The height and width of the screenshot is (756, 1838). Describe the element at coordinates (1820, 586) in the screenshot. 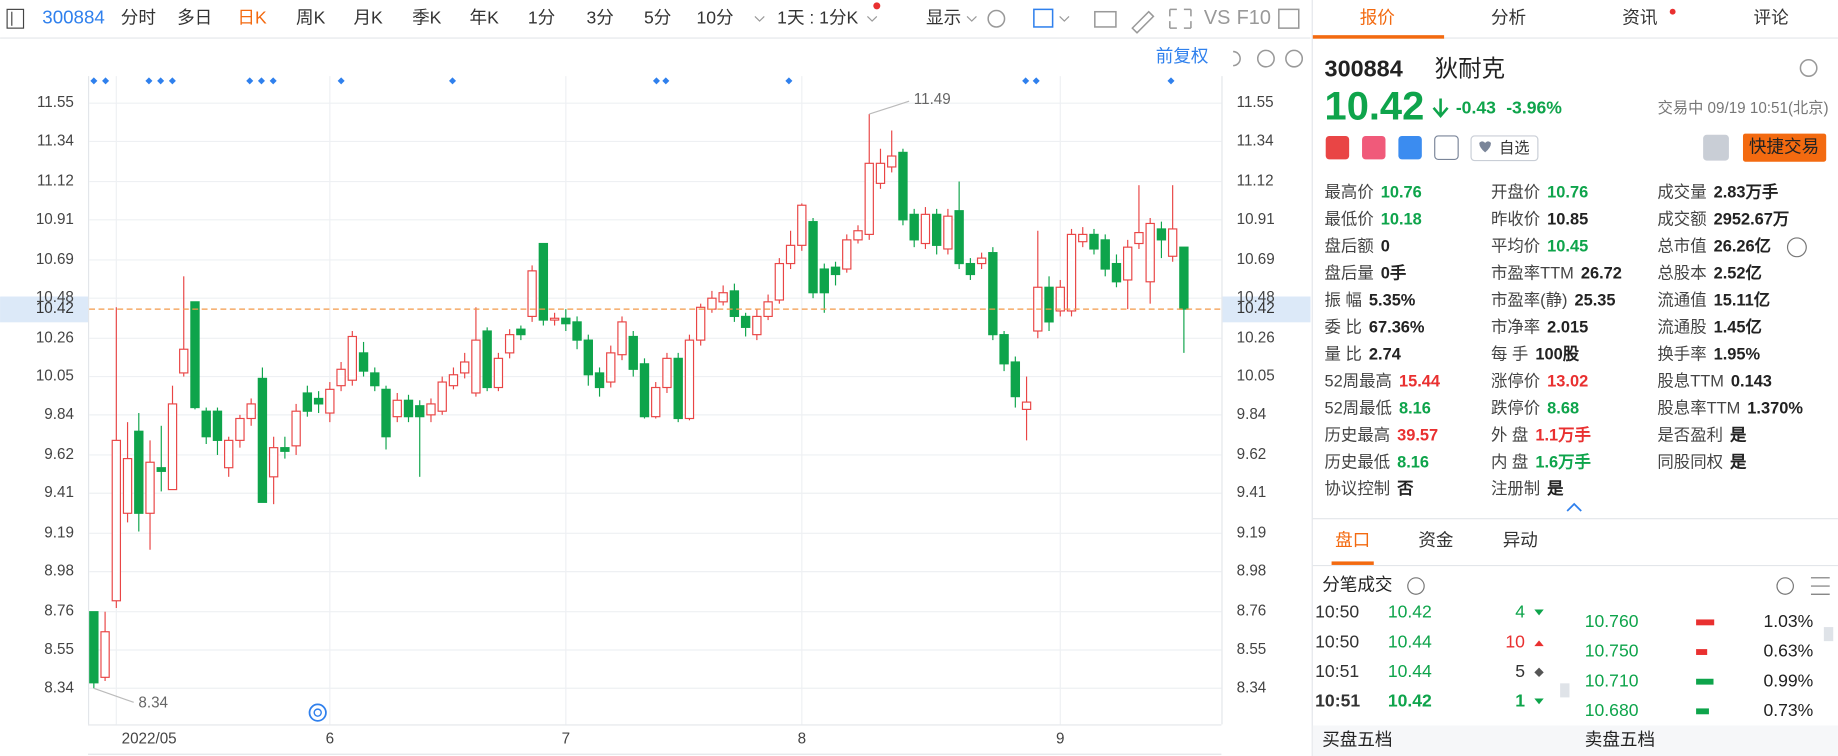

I see `list-icon` at that location.